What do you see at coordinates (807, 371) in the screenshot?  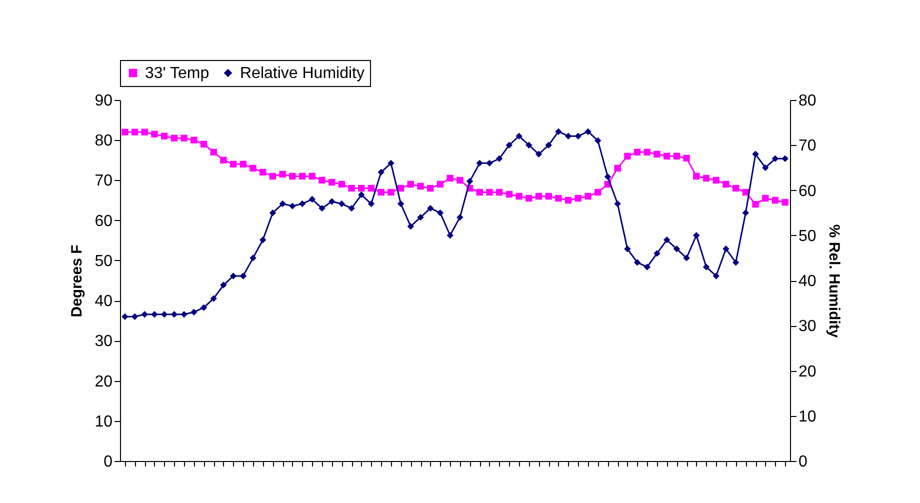 I see `y2-tick-label: 20` at bounding box center [807, 371].